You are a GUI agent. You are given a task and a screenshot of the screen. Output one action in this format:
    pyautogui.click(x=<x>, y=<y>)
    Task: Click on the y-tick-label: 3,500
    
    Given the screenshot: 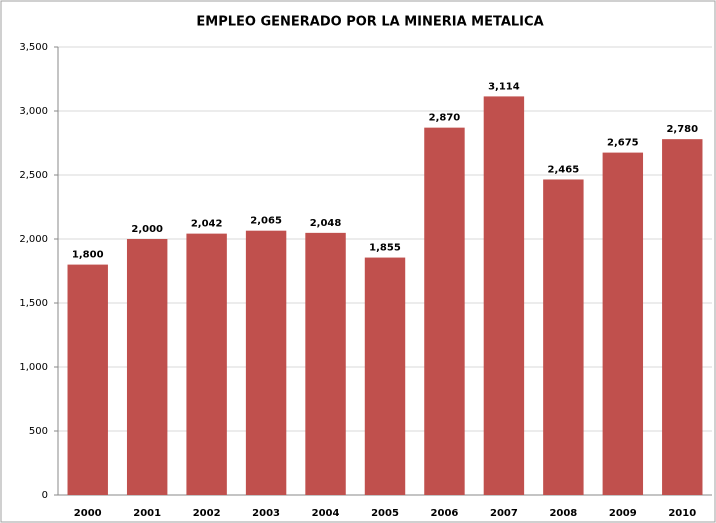 What is the action you would take?
    pyautogui.click(x=33, y=47)
    